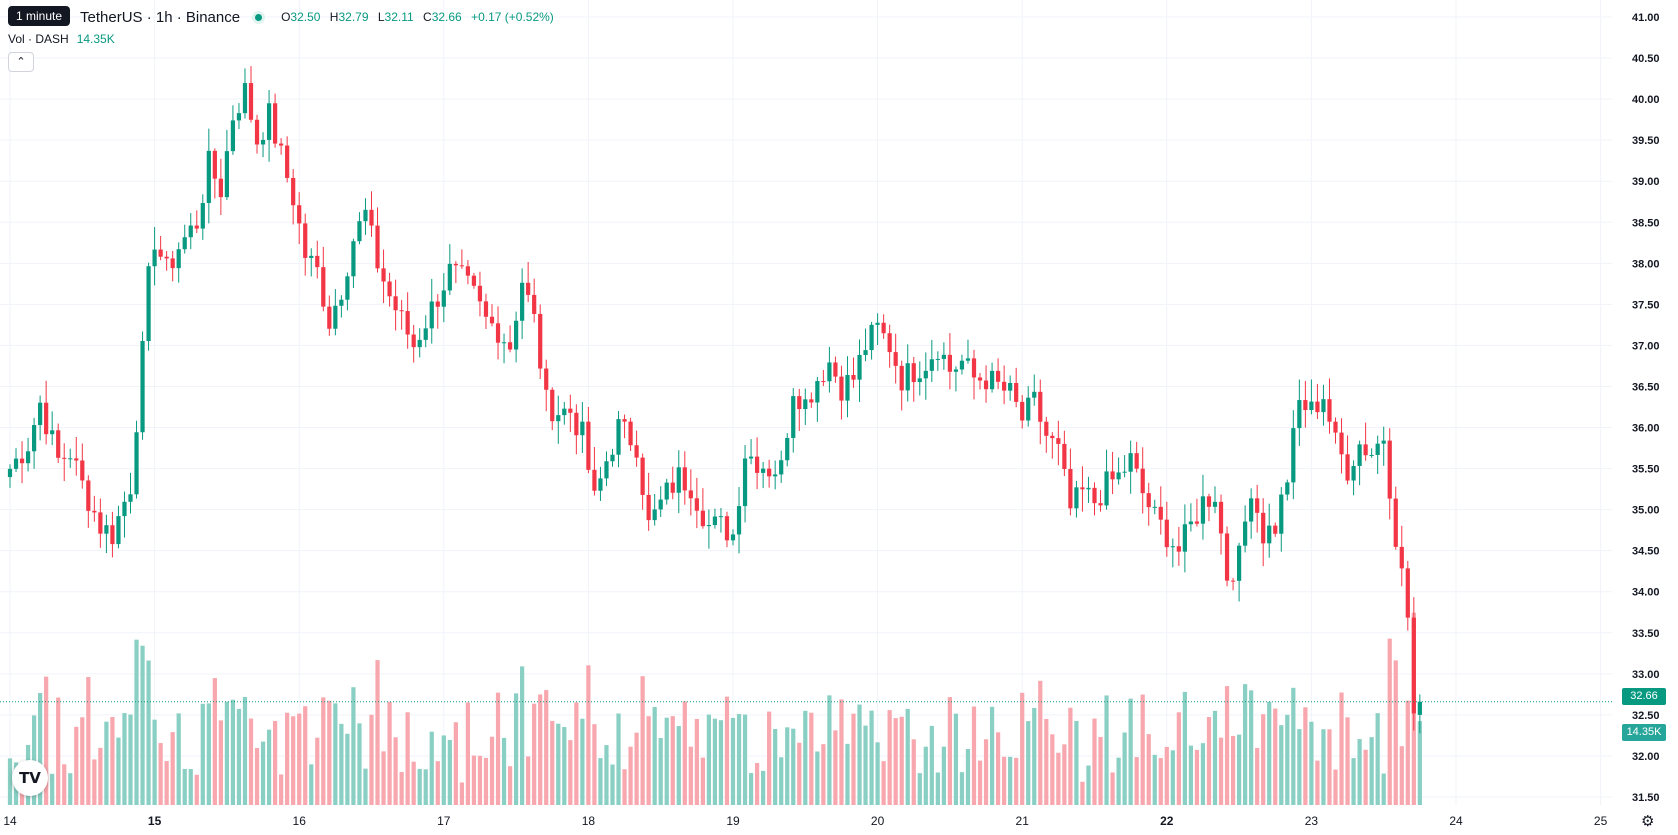 This screenshot has width=1678, height=835. What do you see at coordinates (1646, 470) in the screenshot?
I see `y-tick-label: 35.50` at bounding box center [1646, 470].